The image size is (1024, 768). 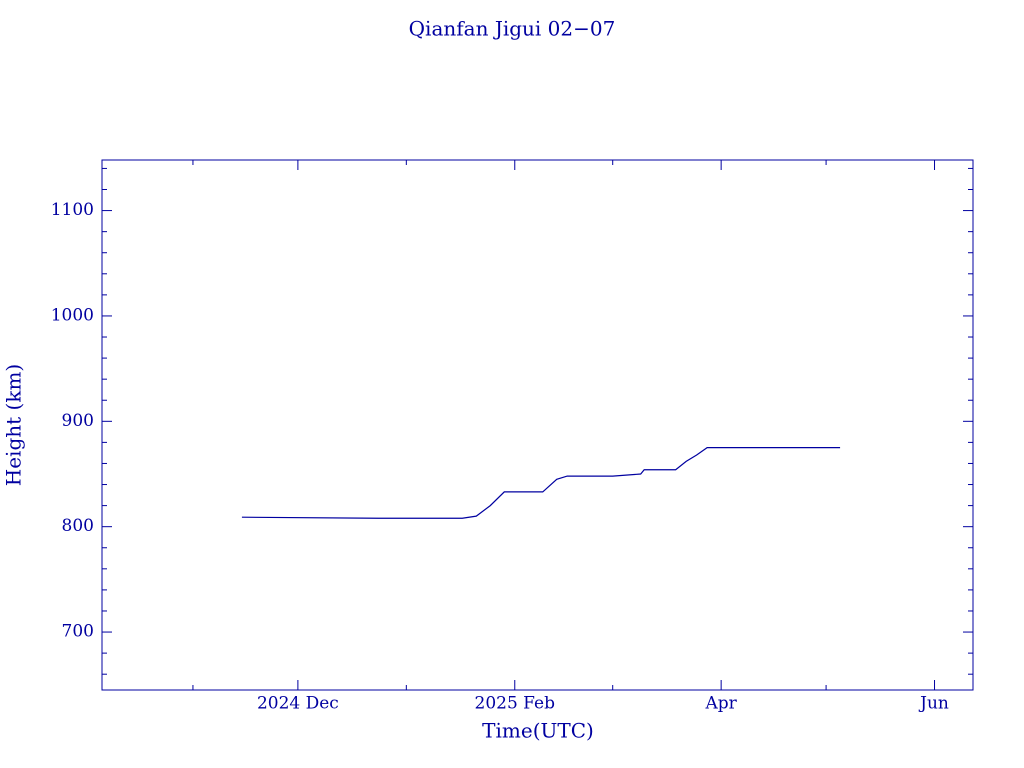 What do you see at coordinates (541, 483) in the screenshot?
I see `data-line` at bounding box center [541, 483].